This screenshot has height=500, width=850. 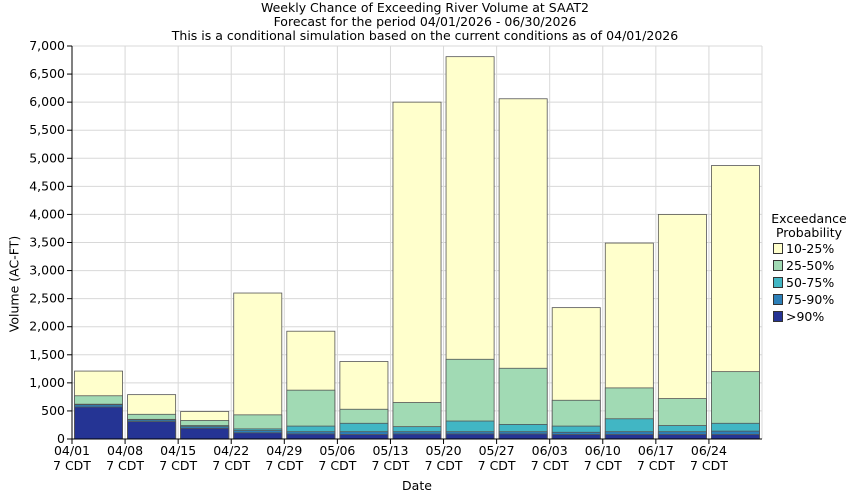 I want to click on y-tick-label: 4,500, so click(x=47, y=185).